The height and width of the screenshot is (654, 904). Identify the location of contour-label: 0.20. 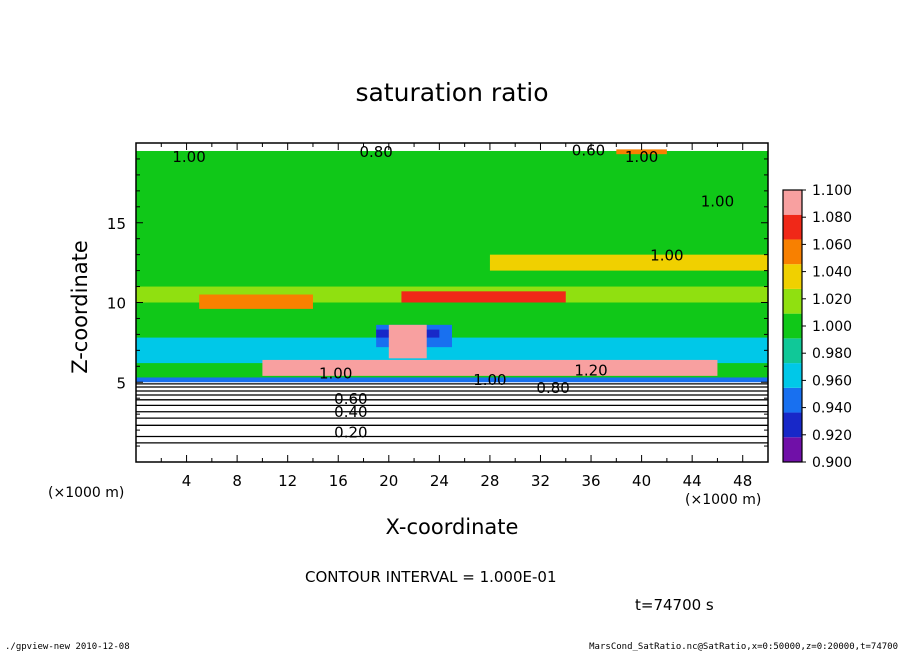
(350, 433).